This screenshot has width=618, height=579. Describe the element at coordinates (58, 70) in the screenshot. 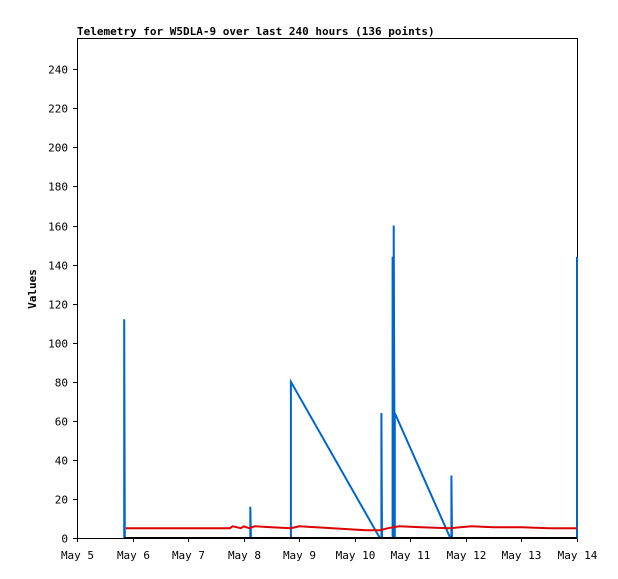

I see `y-tick-label-240: 240` at that location.